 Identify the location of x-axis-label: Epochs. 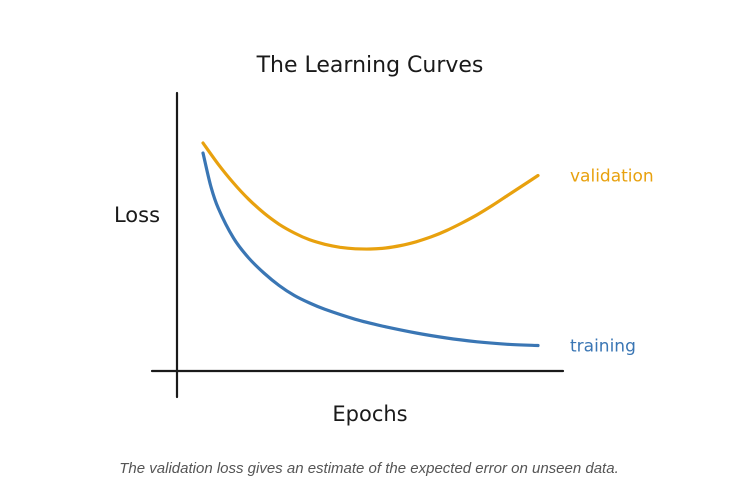
(369, 414).